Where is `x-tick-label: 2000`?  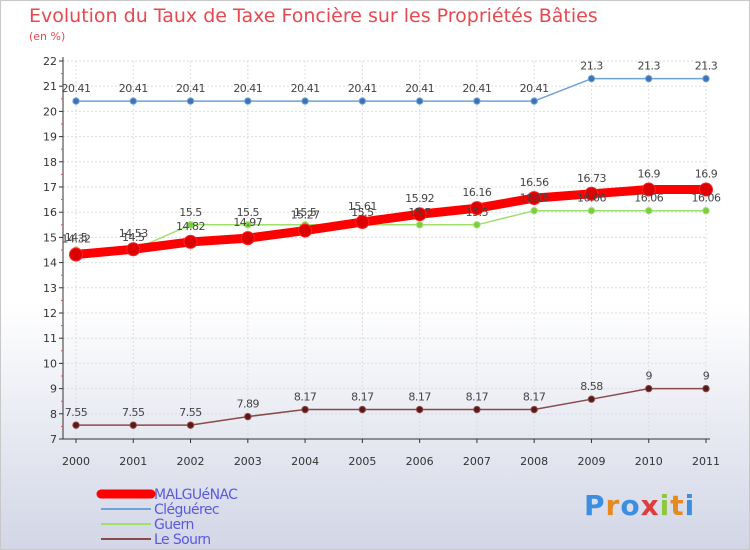
x-tick-label: 2000 is located at coordinates (76, 461).